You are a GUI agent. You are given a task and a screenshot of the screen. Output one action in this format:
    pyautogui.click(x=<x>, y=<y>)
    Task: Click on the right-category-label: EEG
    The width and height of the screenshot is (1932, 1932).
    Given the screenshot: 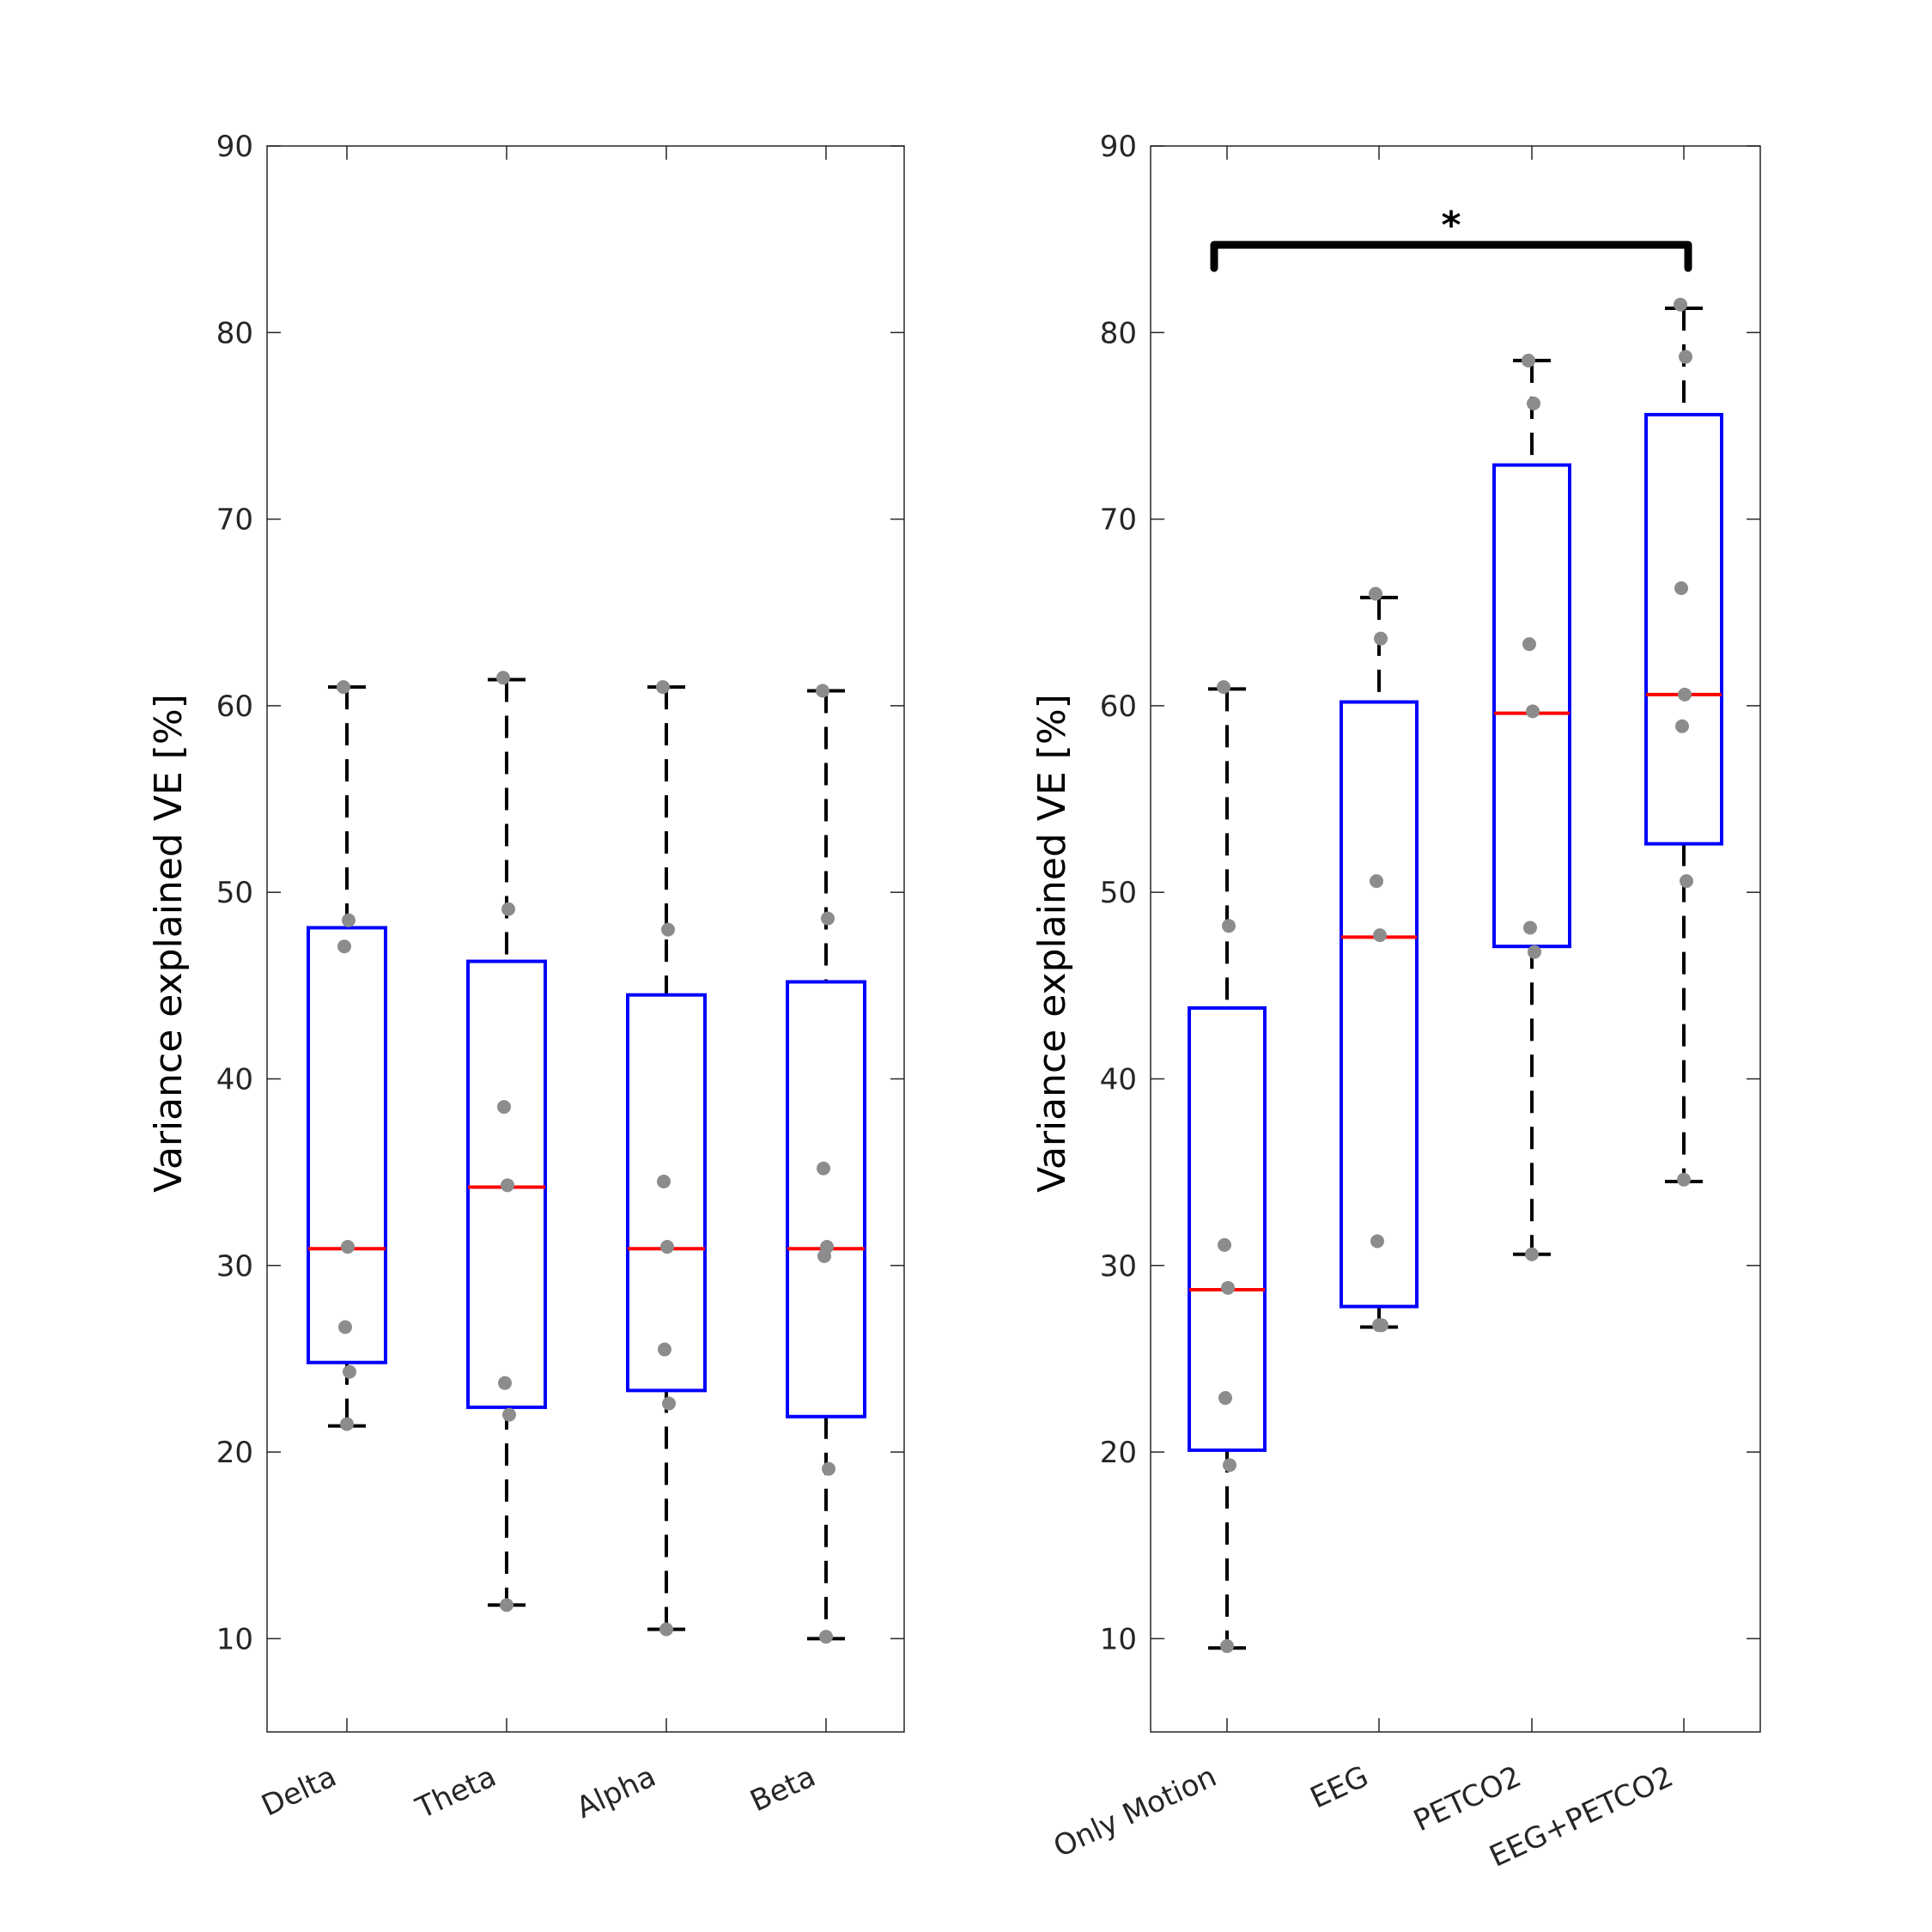 What is the action you would take?
    pyautogui.click(x=1339, y=1787)
    